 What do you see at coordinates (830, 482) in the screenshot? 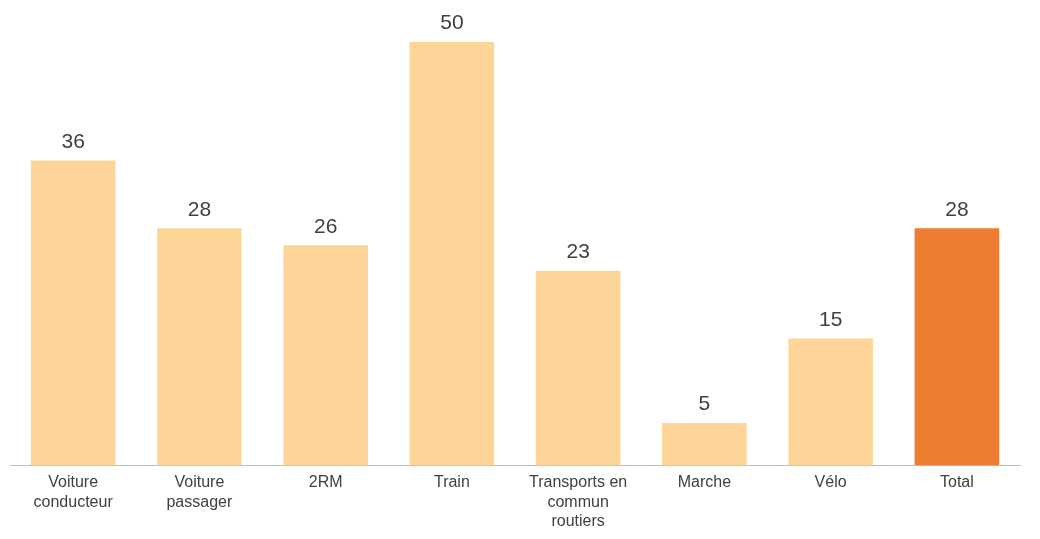
I see `x-tick-label: Vélo` at bounding box center [830, 482].